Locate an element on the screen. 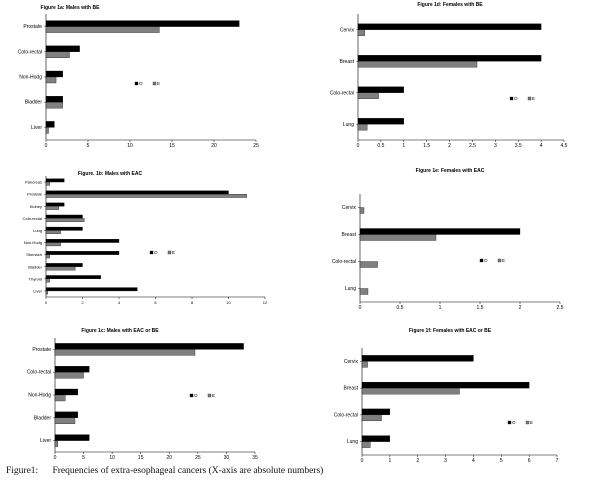 The height and width of the screenshot is (488, 600). x-tick-label: 2 is located at coordinates (417, 461).